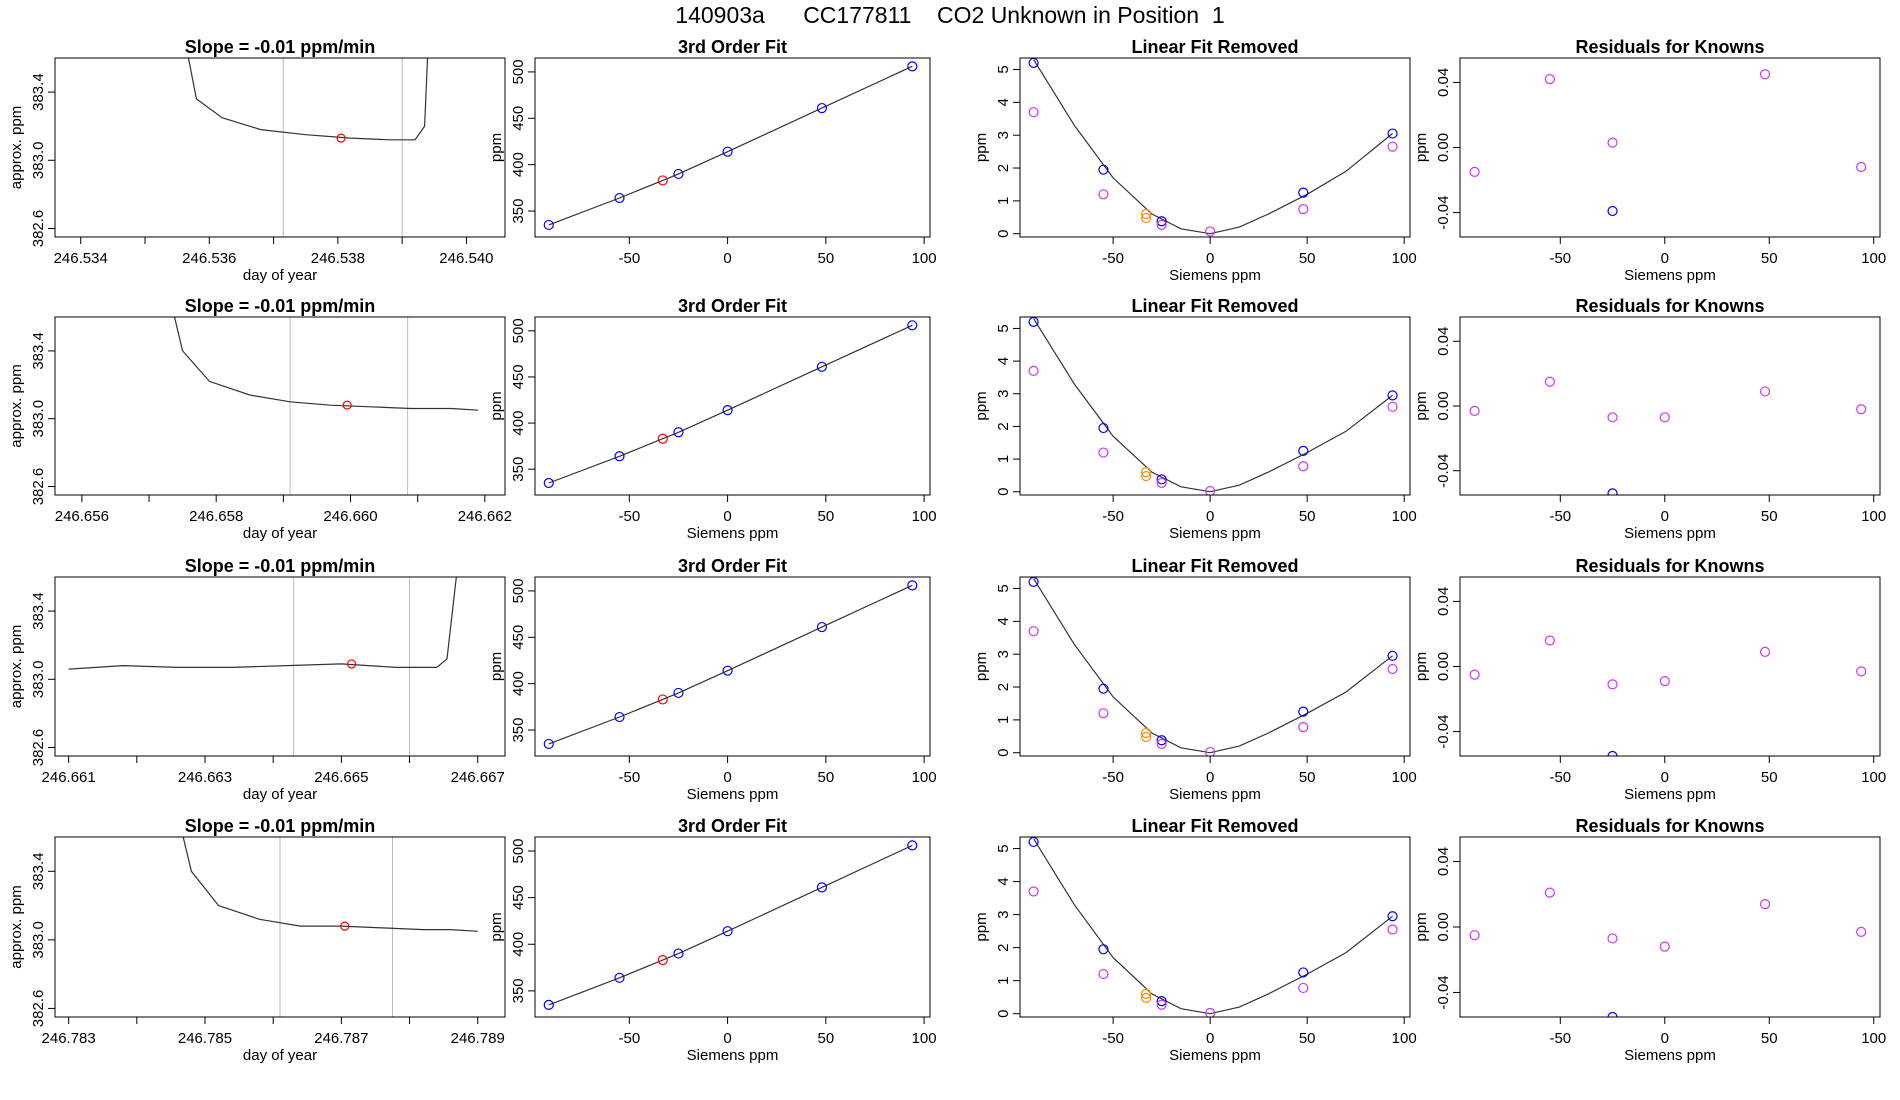 This screenshot has width=1900, height=1100. Describe the element at coordinates (732, 826) in the screenshot. I see `panel-title: 3rd Order Fit` at that location.